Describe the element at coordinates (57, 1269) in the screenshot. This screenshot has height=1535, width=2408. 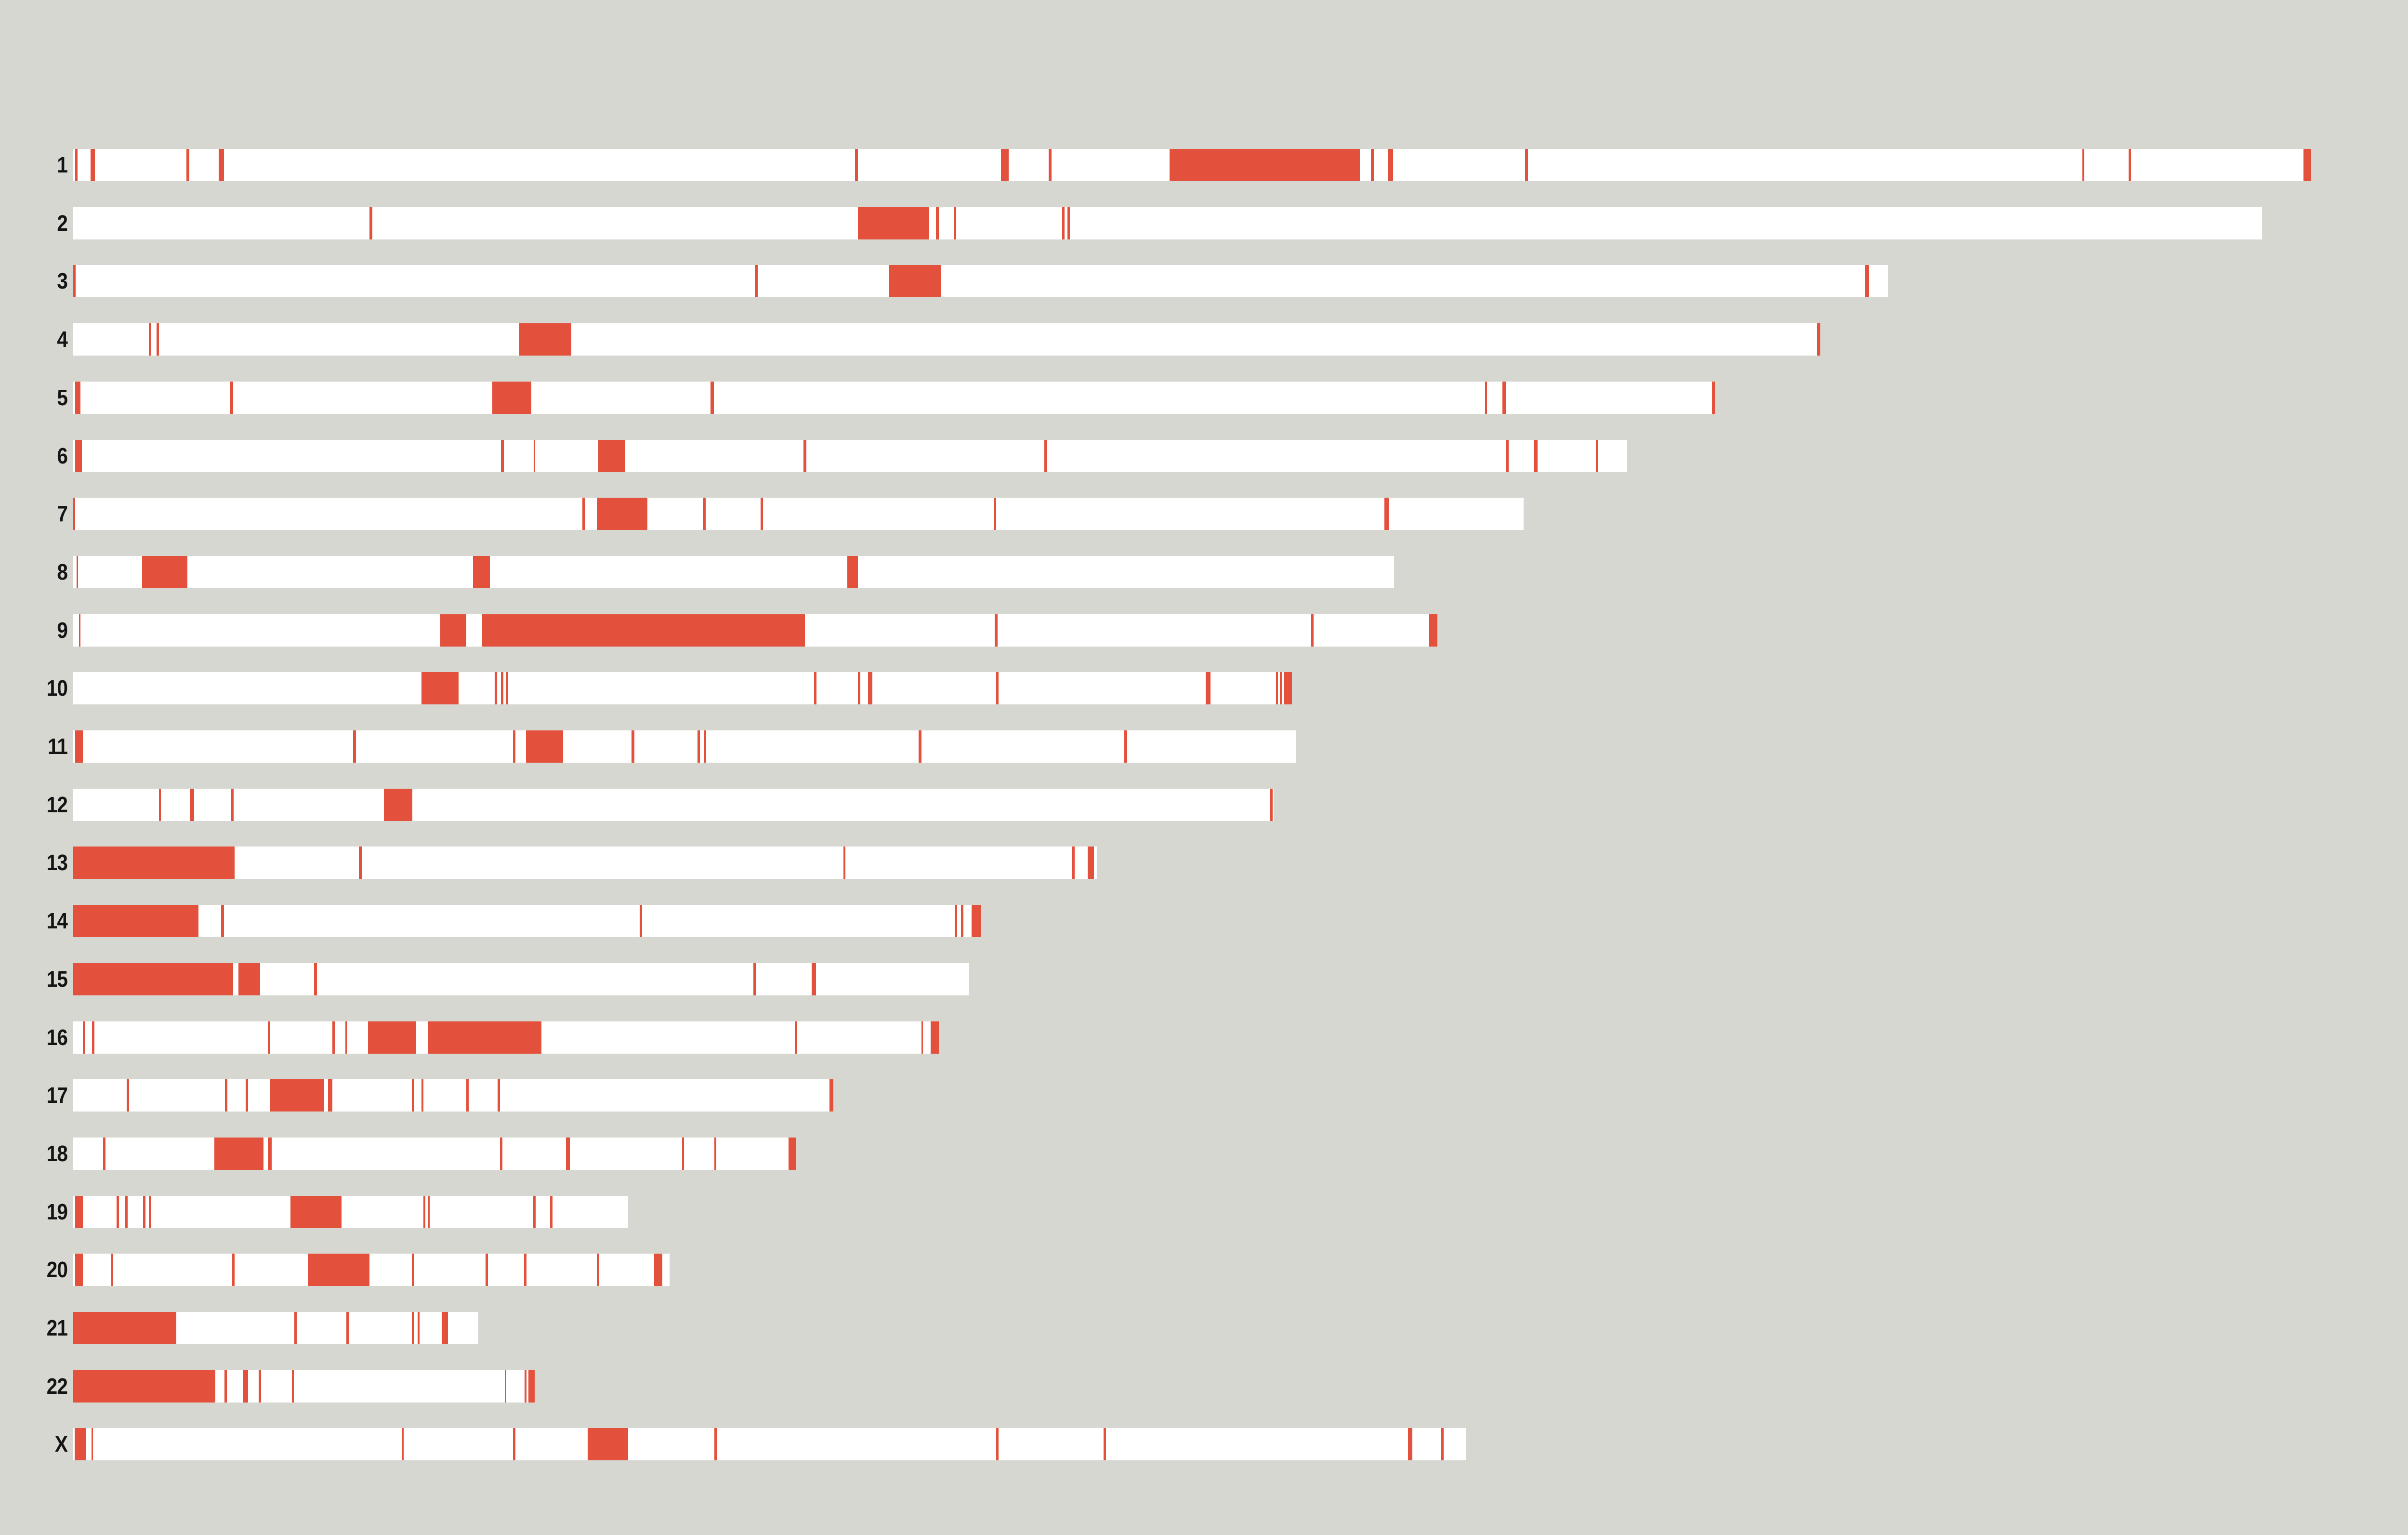
I see `chromosome-label: 20` at that location.